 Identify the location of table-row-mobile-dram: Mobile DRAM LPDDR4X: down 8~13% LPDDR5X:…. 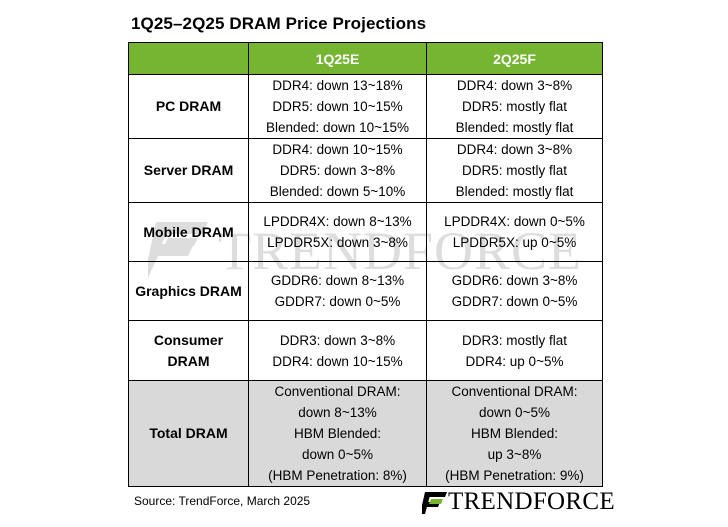
(365, 232).